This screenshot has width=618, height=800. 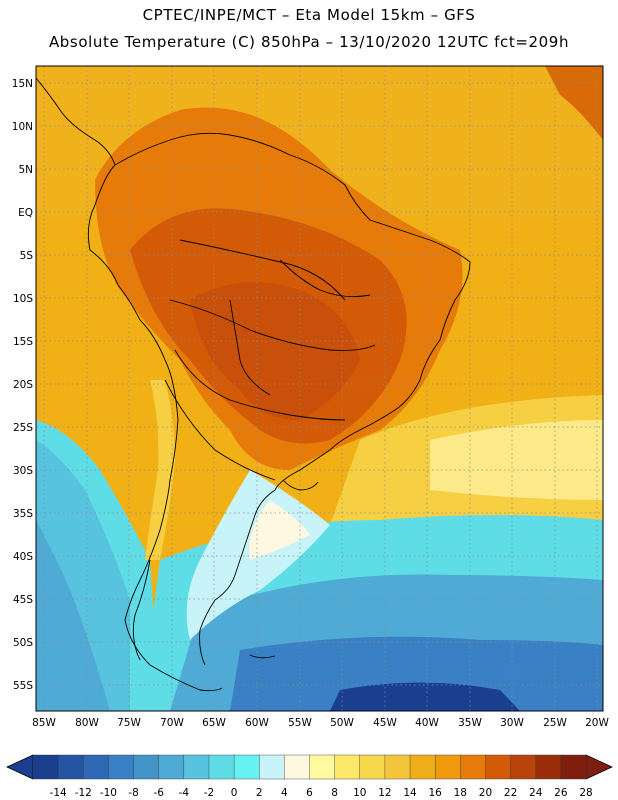 I want to click on lat-label: EQ, so click(x=25, y=213).